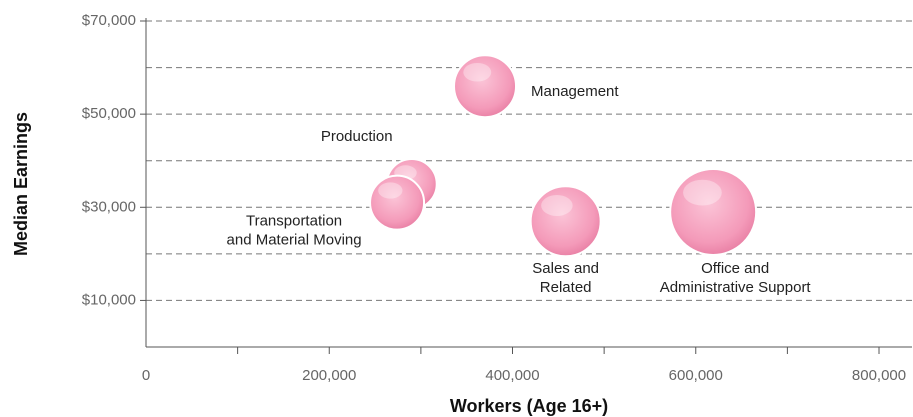 Image resolution: width=913 pixels, height=417 pixels. I want to click on y-tick-label: $70,000, so click(109, 20).